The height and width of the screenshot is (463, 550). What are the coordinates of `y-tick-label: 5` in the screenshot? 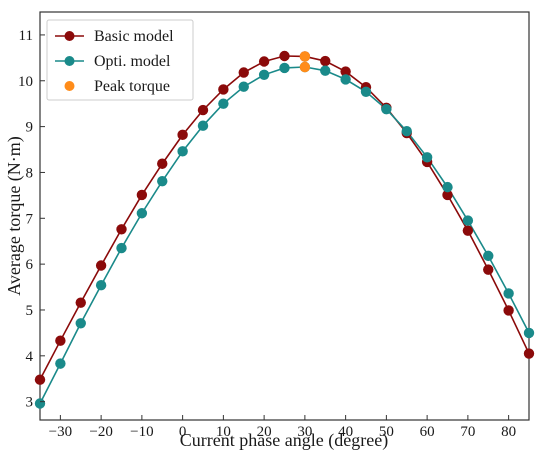 It's located at (30, 311).